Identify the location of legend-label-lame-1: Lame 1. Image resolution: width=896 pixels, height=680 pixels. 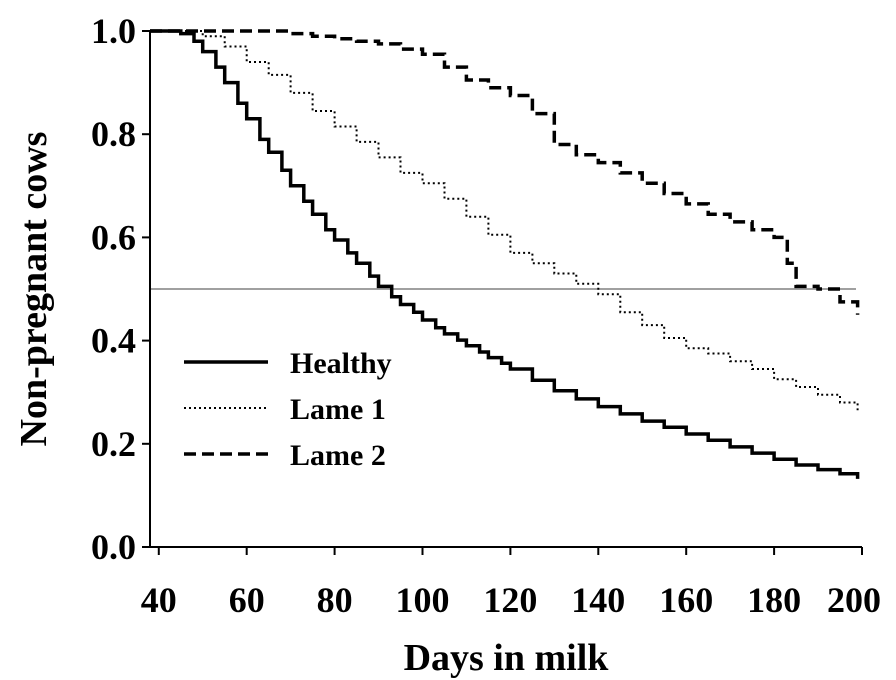
(338, 409).